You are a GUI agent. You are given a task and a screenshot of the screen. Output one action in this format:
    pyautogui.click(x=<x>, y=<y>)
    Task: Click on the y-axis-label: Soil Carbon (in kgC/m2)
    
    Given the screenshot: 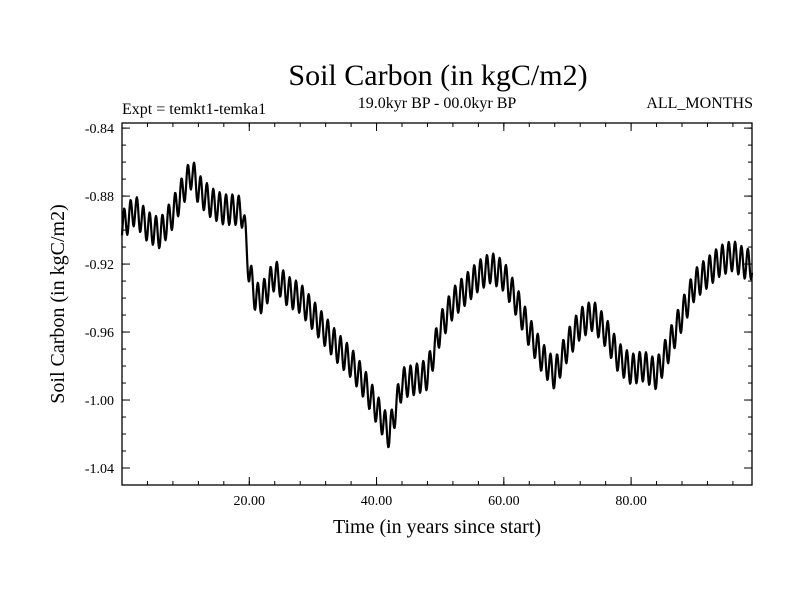 What is the action you would take?
    pyautogui.click(x=58, y=303)
    